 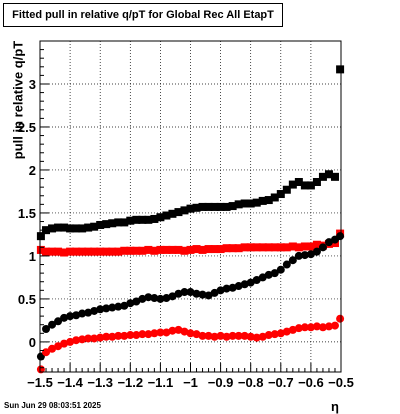 I want to click on x-tick-label: −0.9, so click(x=221, y=382).